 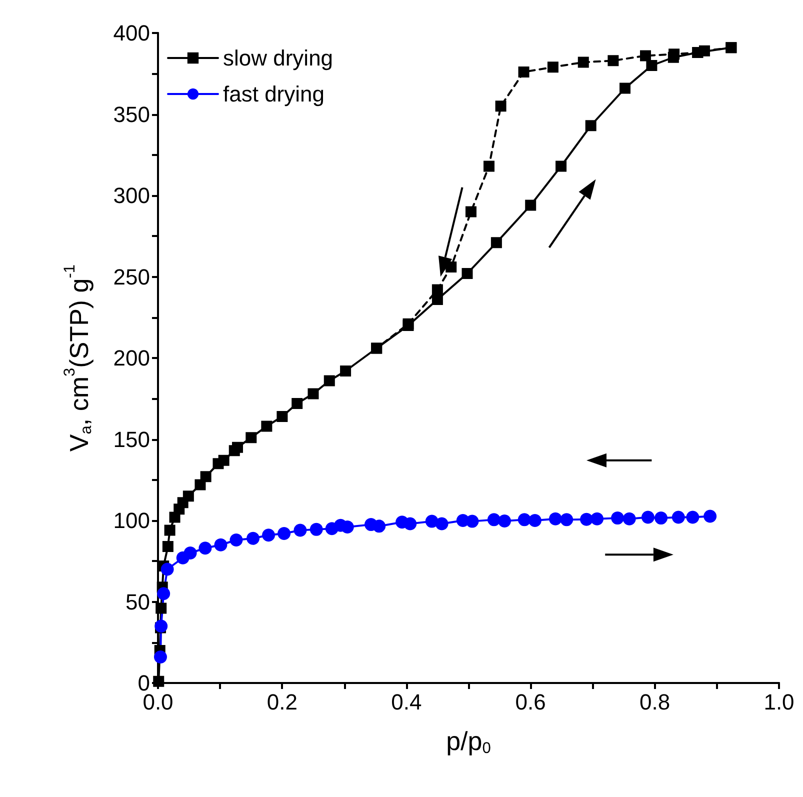 I want to click on y-tick-label: 300, so click(x=131, y=195).